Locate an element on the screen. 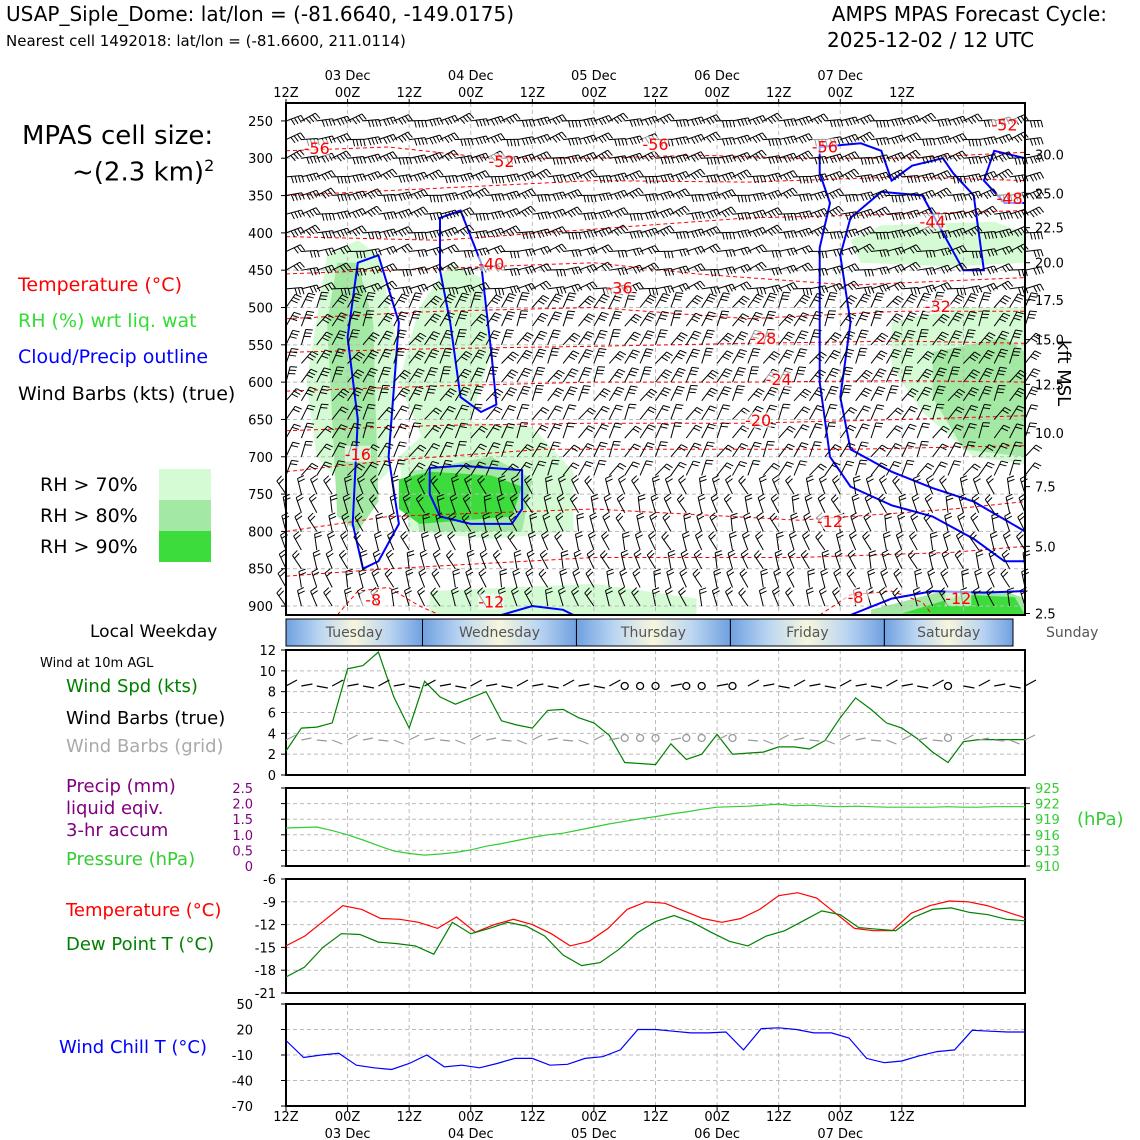 The height and width of the screenshot is (1140, 1140). height-tick-label: 7.5 is located at coordinates (1045, 488).